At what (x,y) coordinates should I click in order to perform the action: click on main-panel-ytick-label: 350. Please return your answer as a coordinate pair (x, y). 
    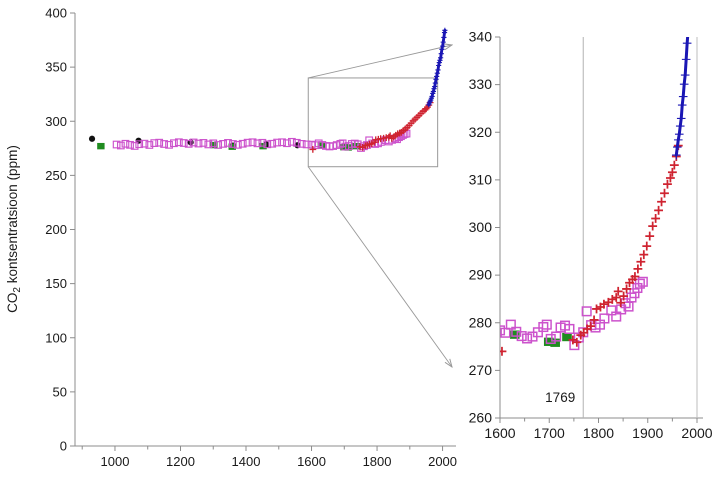
    Looking at the image, I should click on (56, 67).